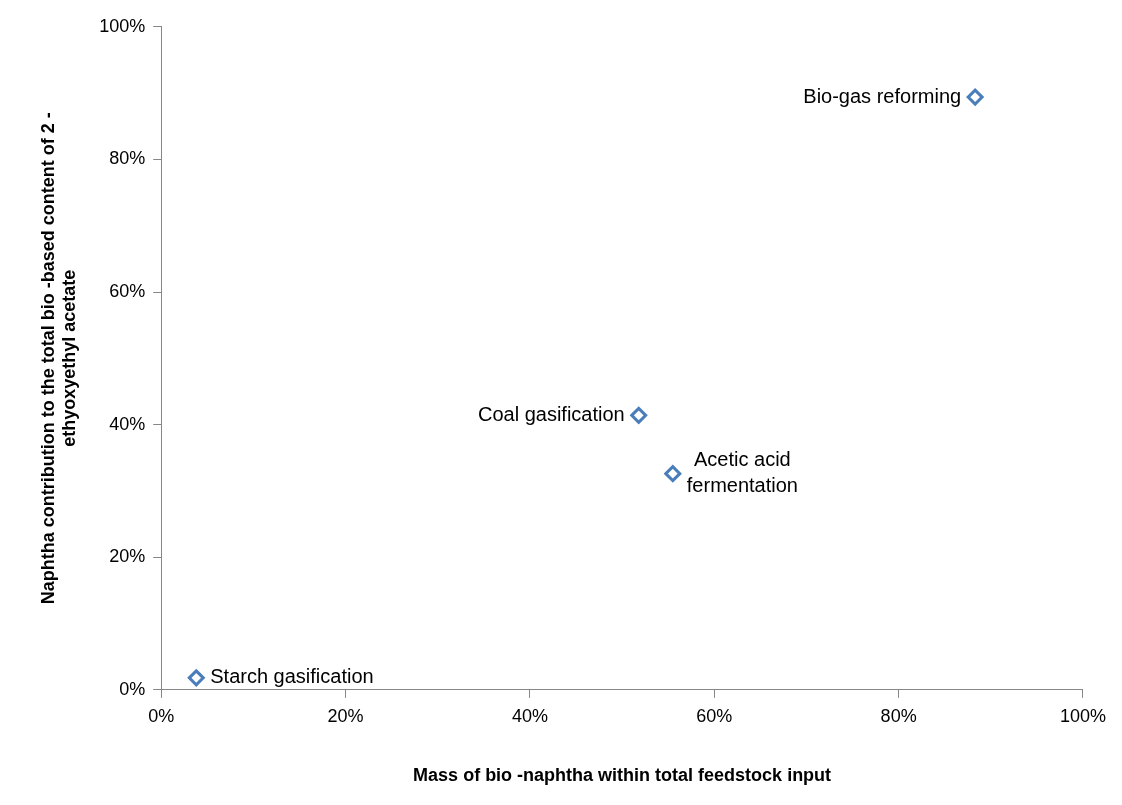  Describe the element at coordinates (898, 715) in the screenshot. I see `x-tick-label: 80%` at that location.